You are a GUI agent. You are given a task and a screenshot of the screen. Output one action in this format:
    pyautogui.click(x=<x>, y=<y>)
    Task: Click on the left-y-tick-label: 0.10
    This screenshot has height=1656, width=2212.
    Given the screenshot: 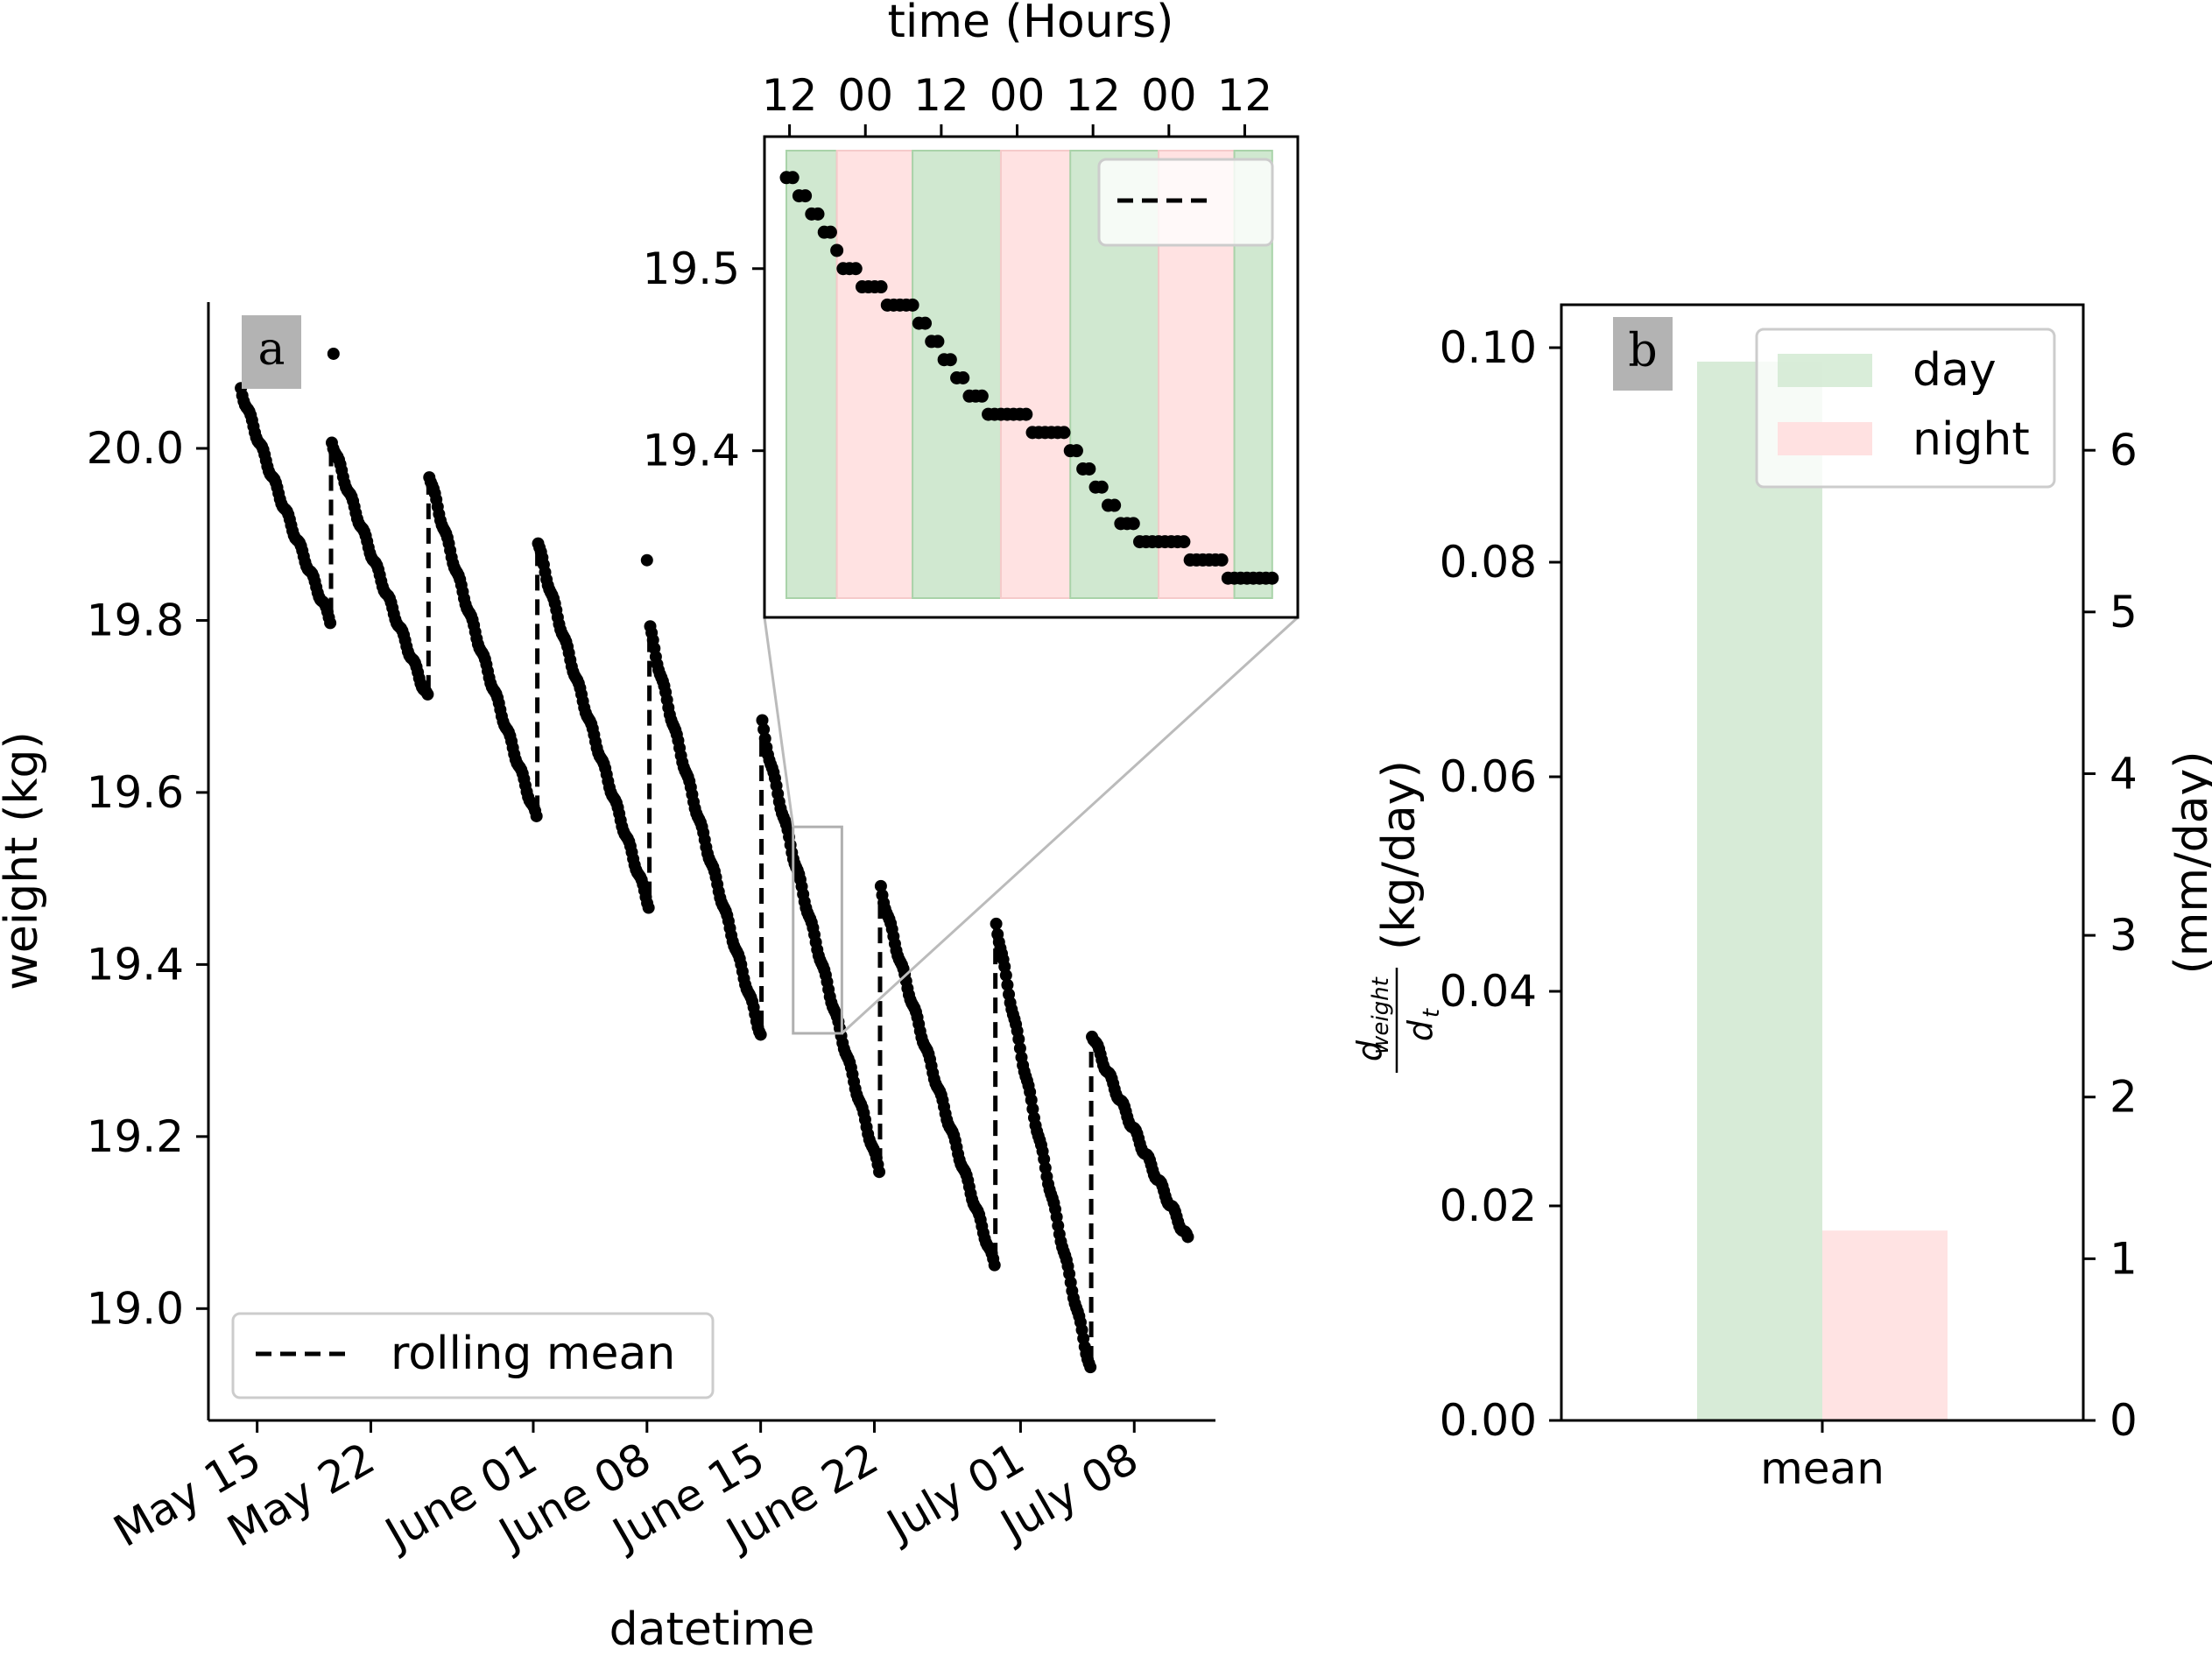 What is the action you would take?
    pyautogui.click(x=1488, y=348)
    